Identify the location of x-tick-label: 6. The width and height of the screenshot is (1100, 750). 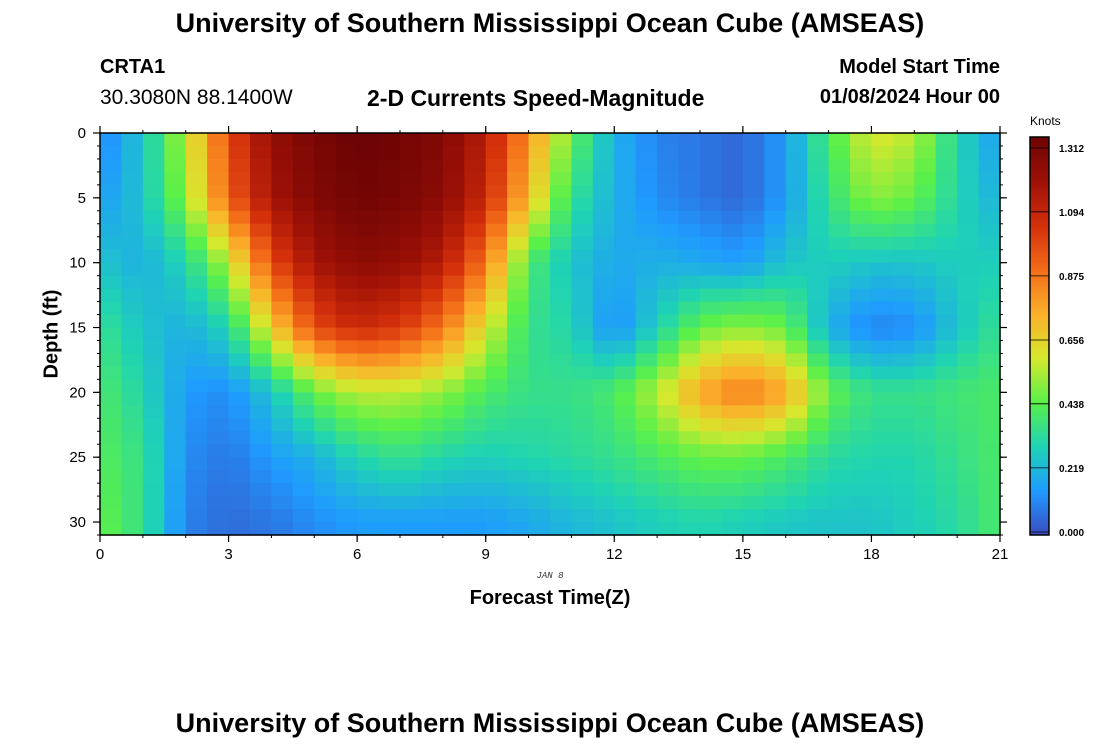
(357, 554).